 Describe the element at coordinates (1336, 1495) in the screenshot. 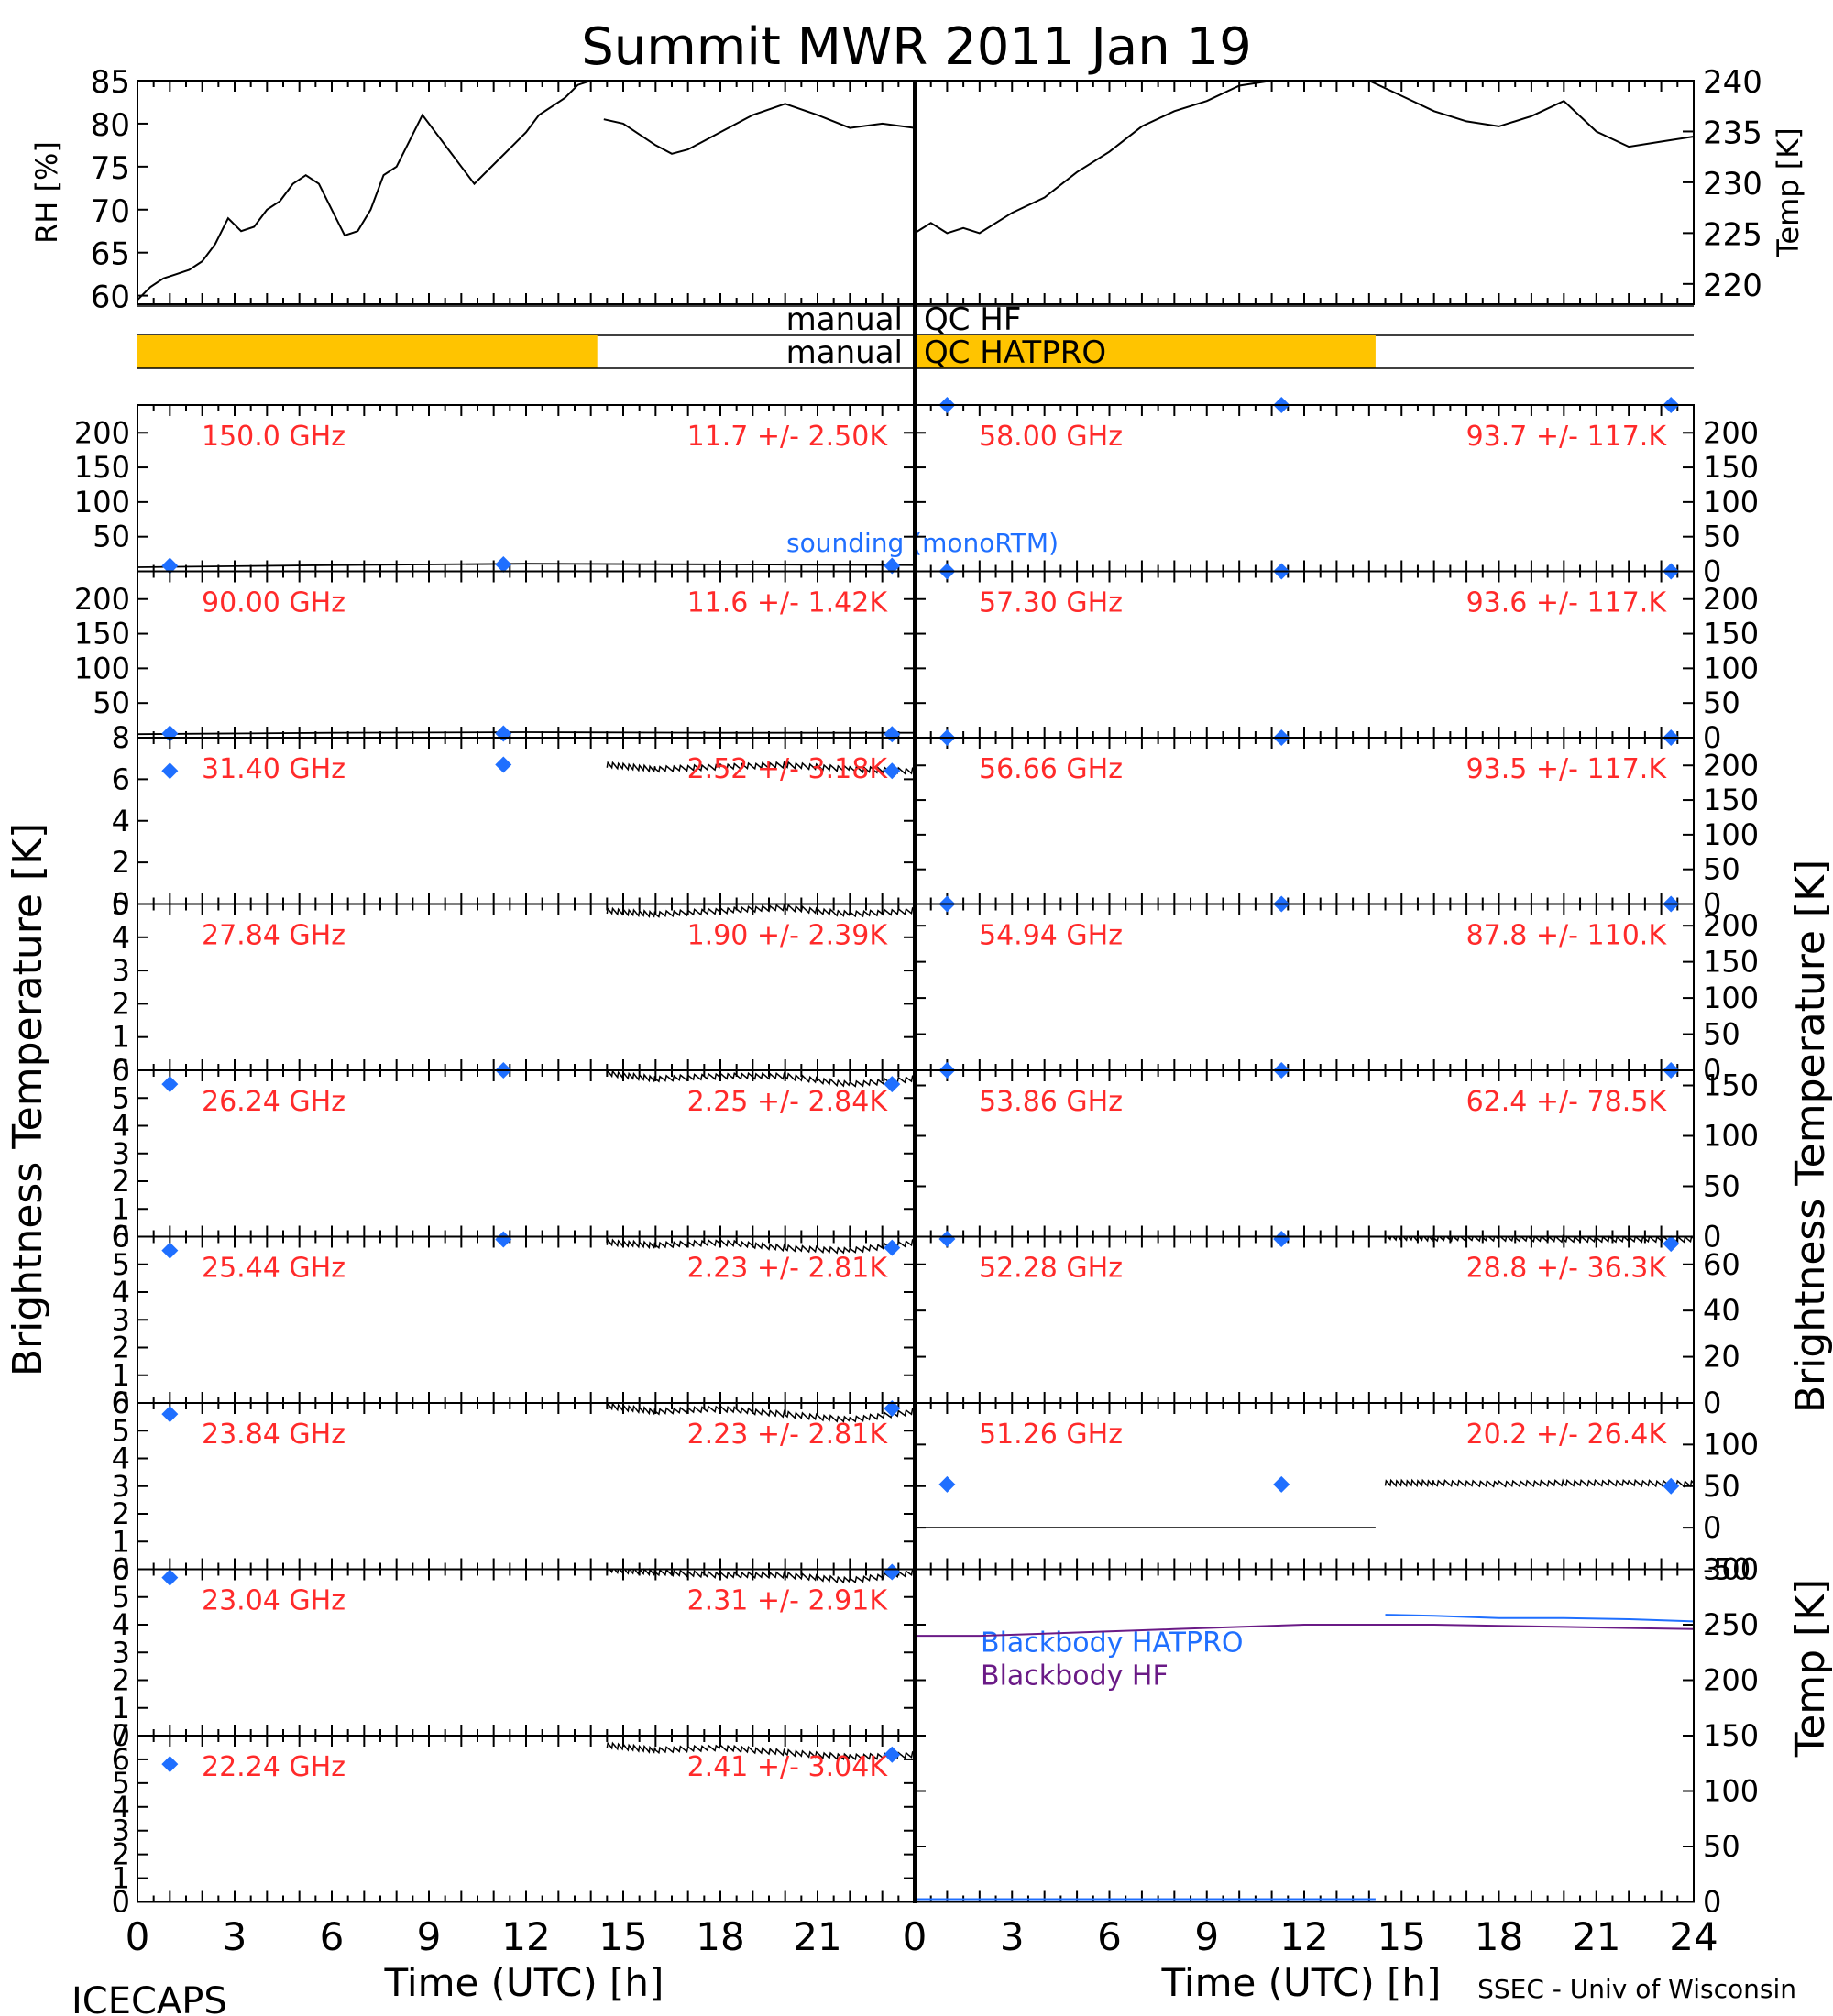

I see `panel-ch51: -50 0 50 100 51.26 GHz 20.2 +/- 26.4K` at that location.